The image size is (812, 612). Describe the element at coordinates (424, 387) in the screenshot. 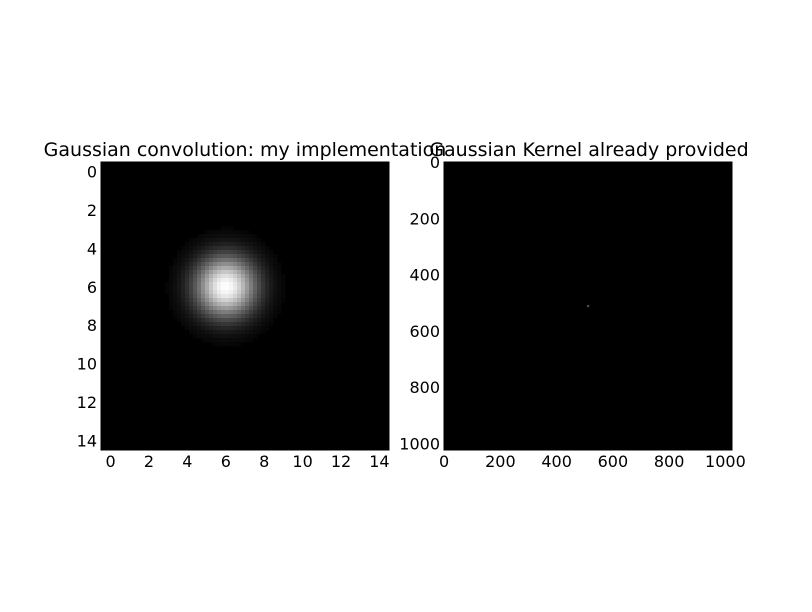

I see `right-y-tick-label: 800` at that location.